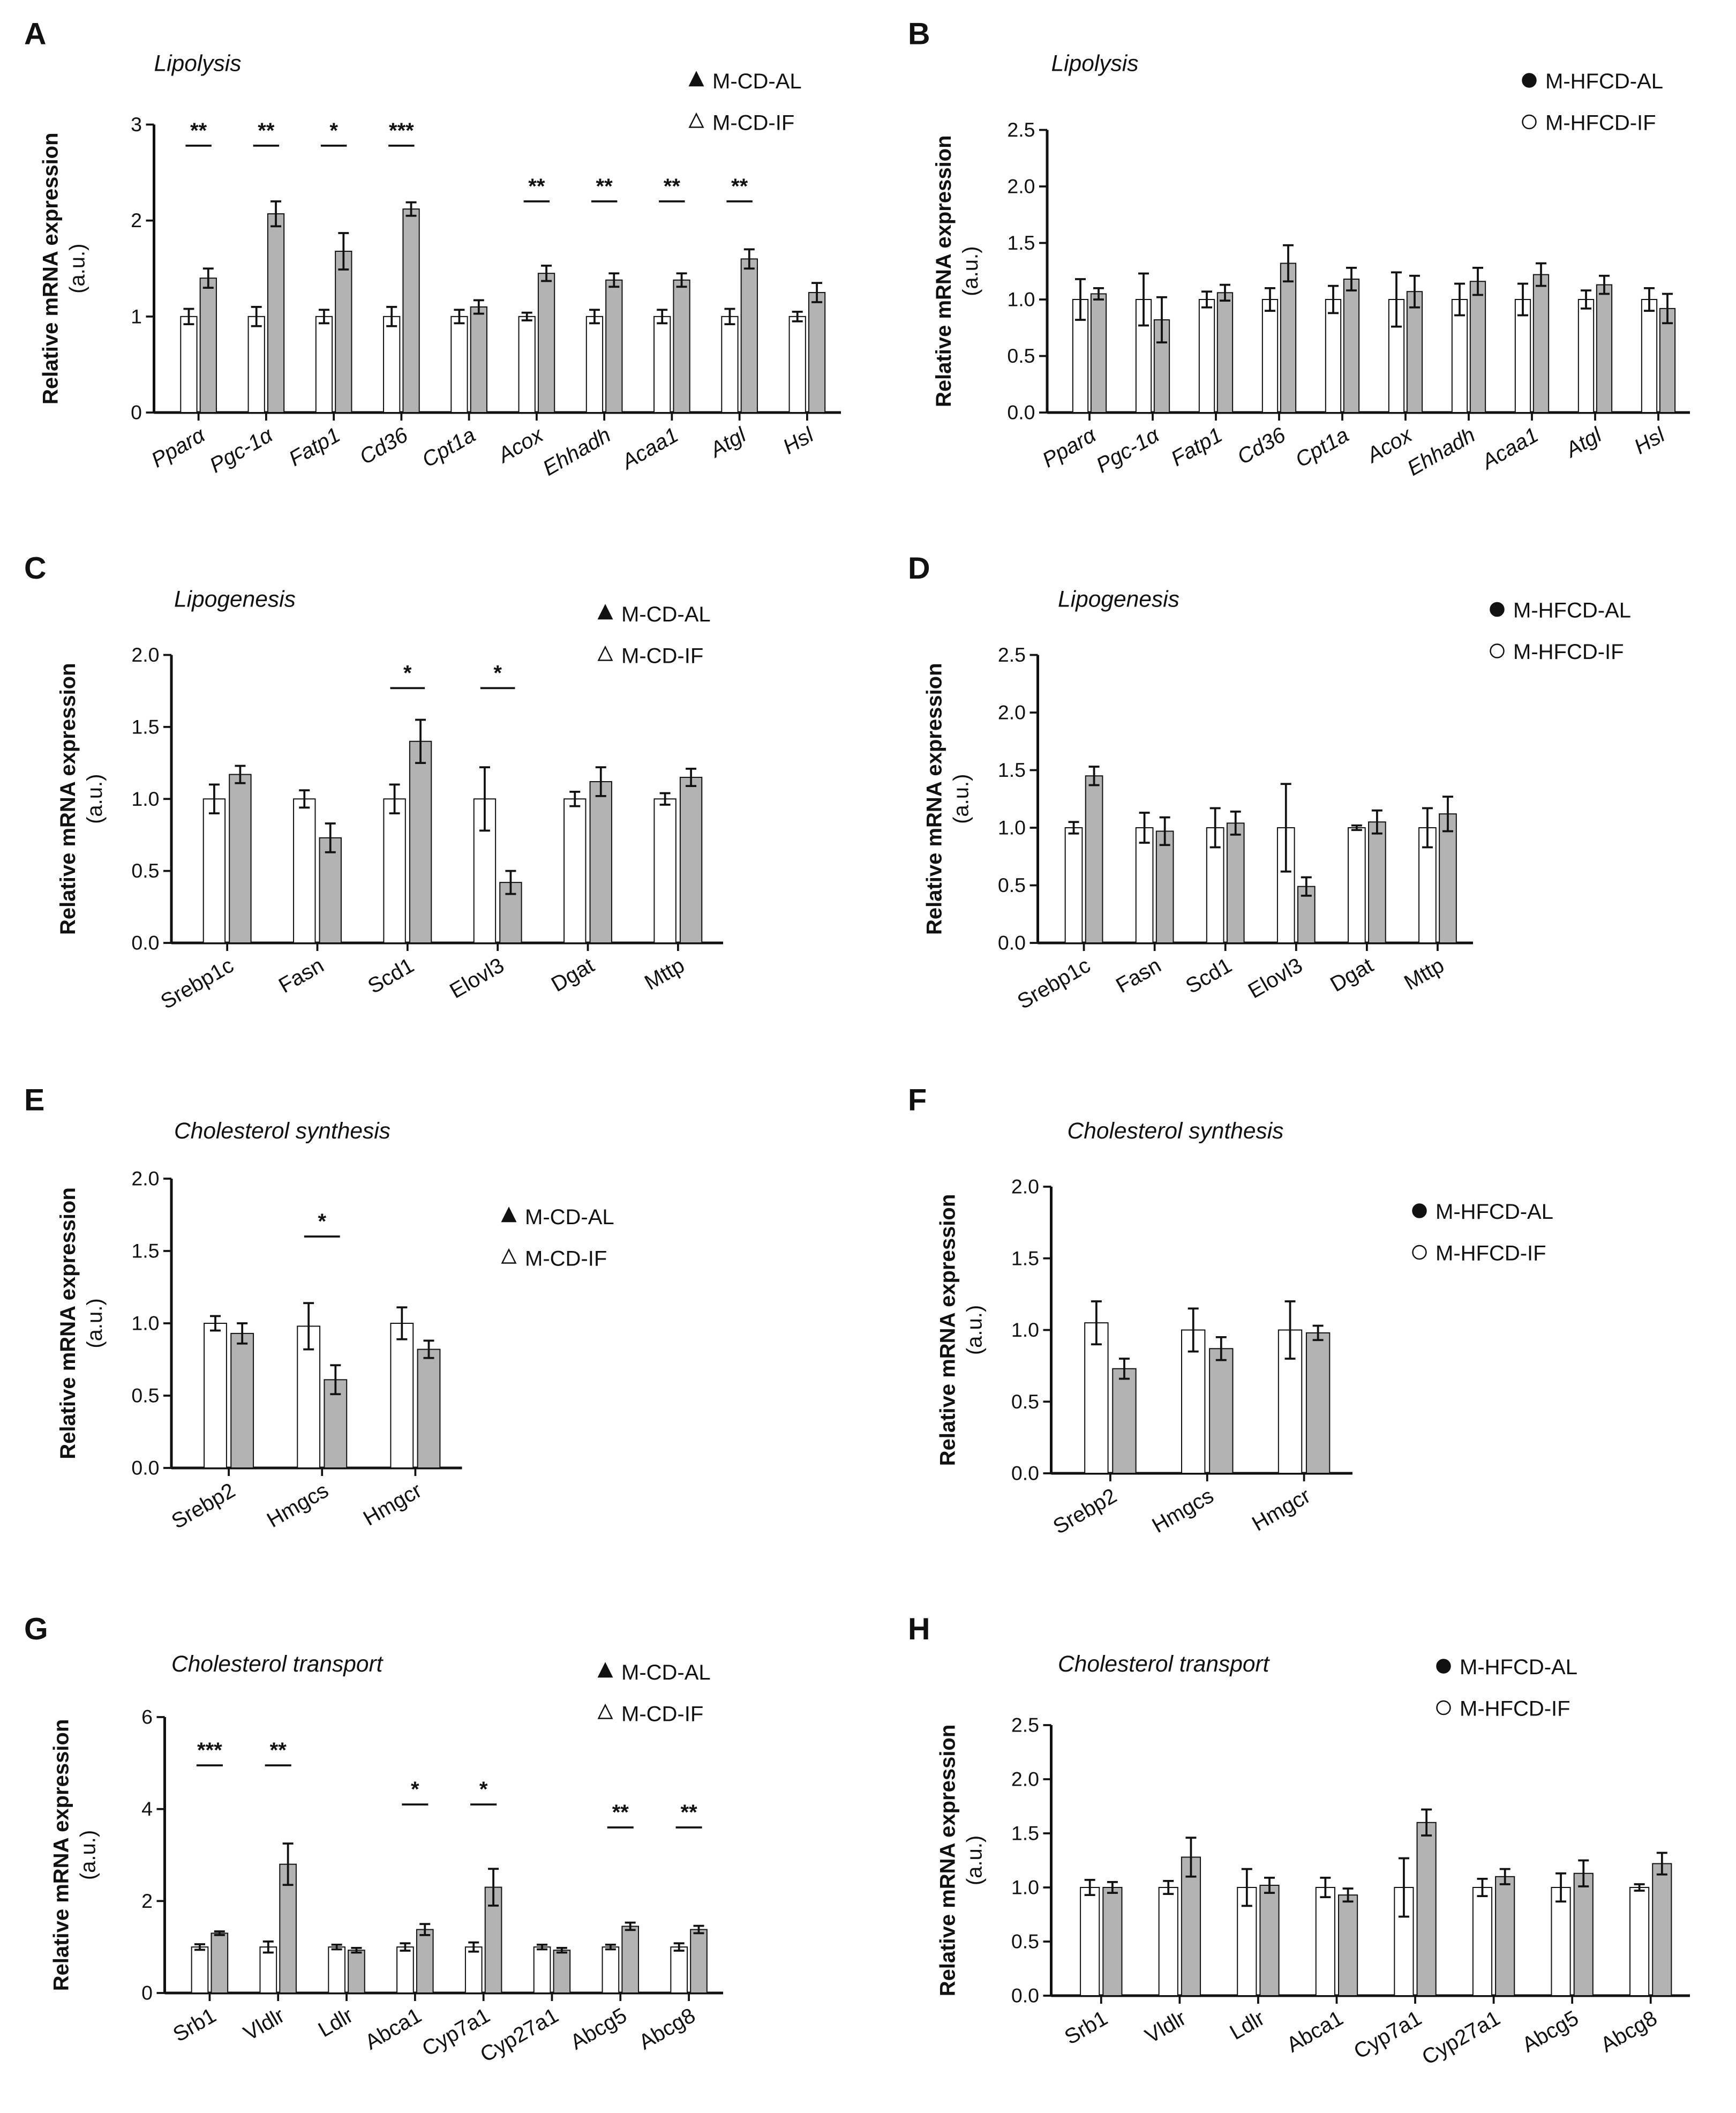  I want to click on x-tick-label: Ehhadh, so click(1441, 452).